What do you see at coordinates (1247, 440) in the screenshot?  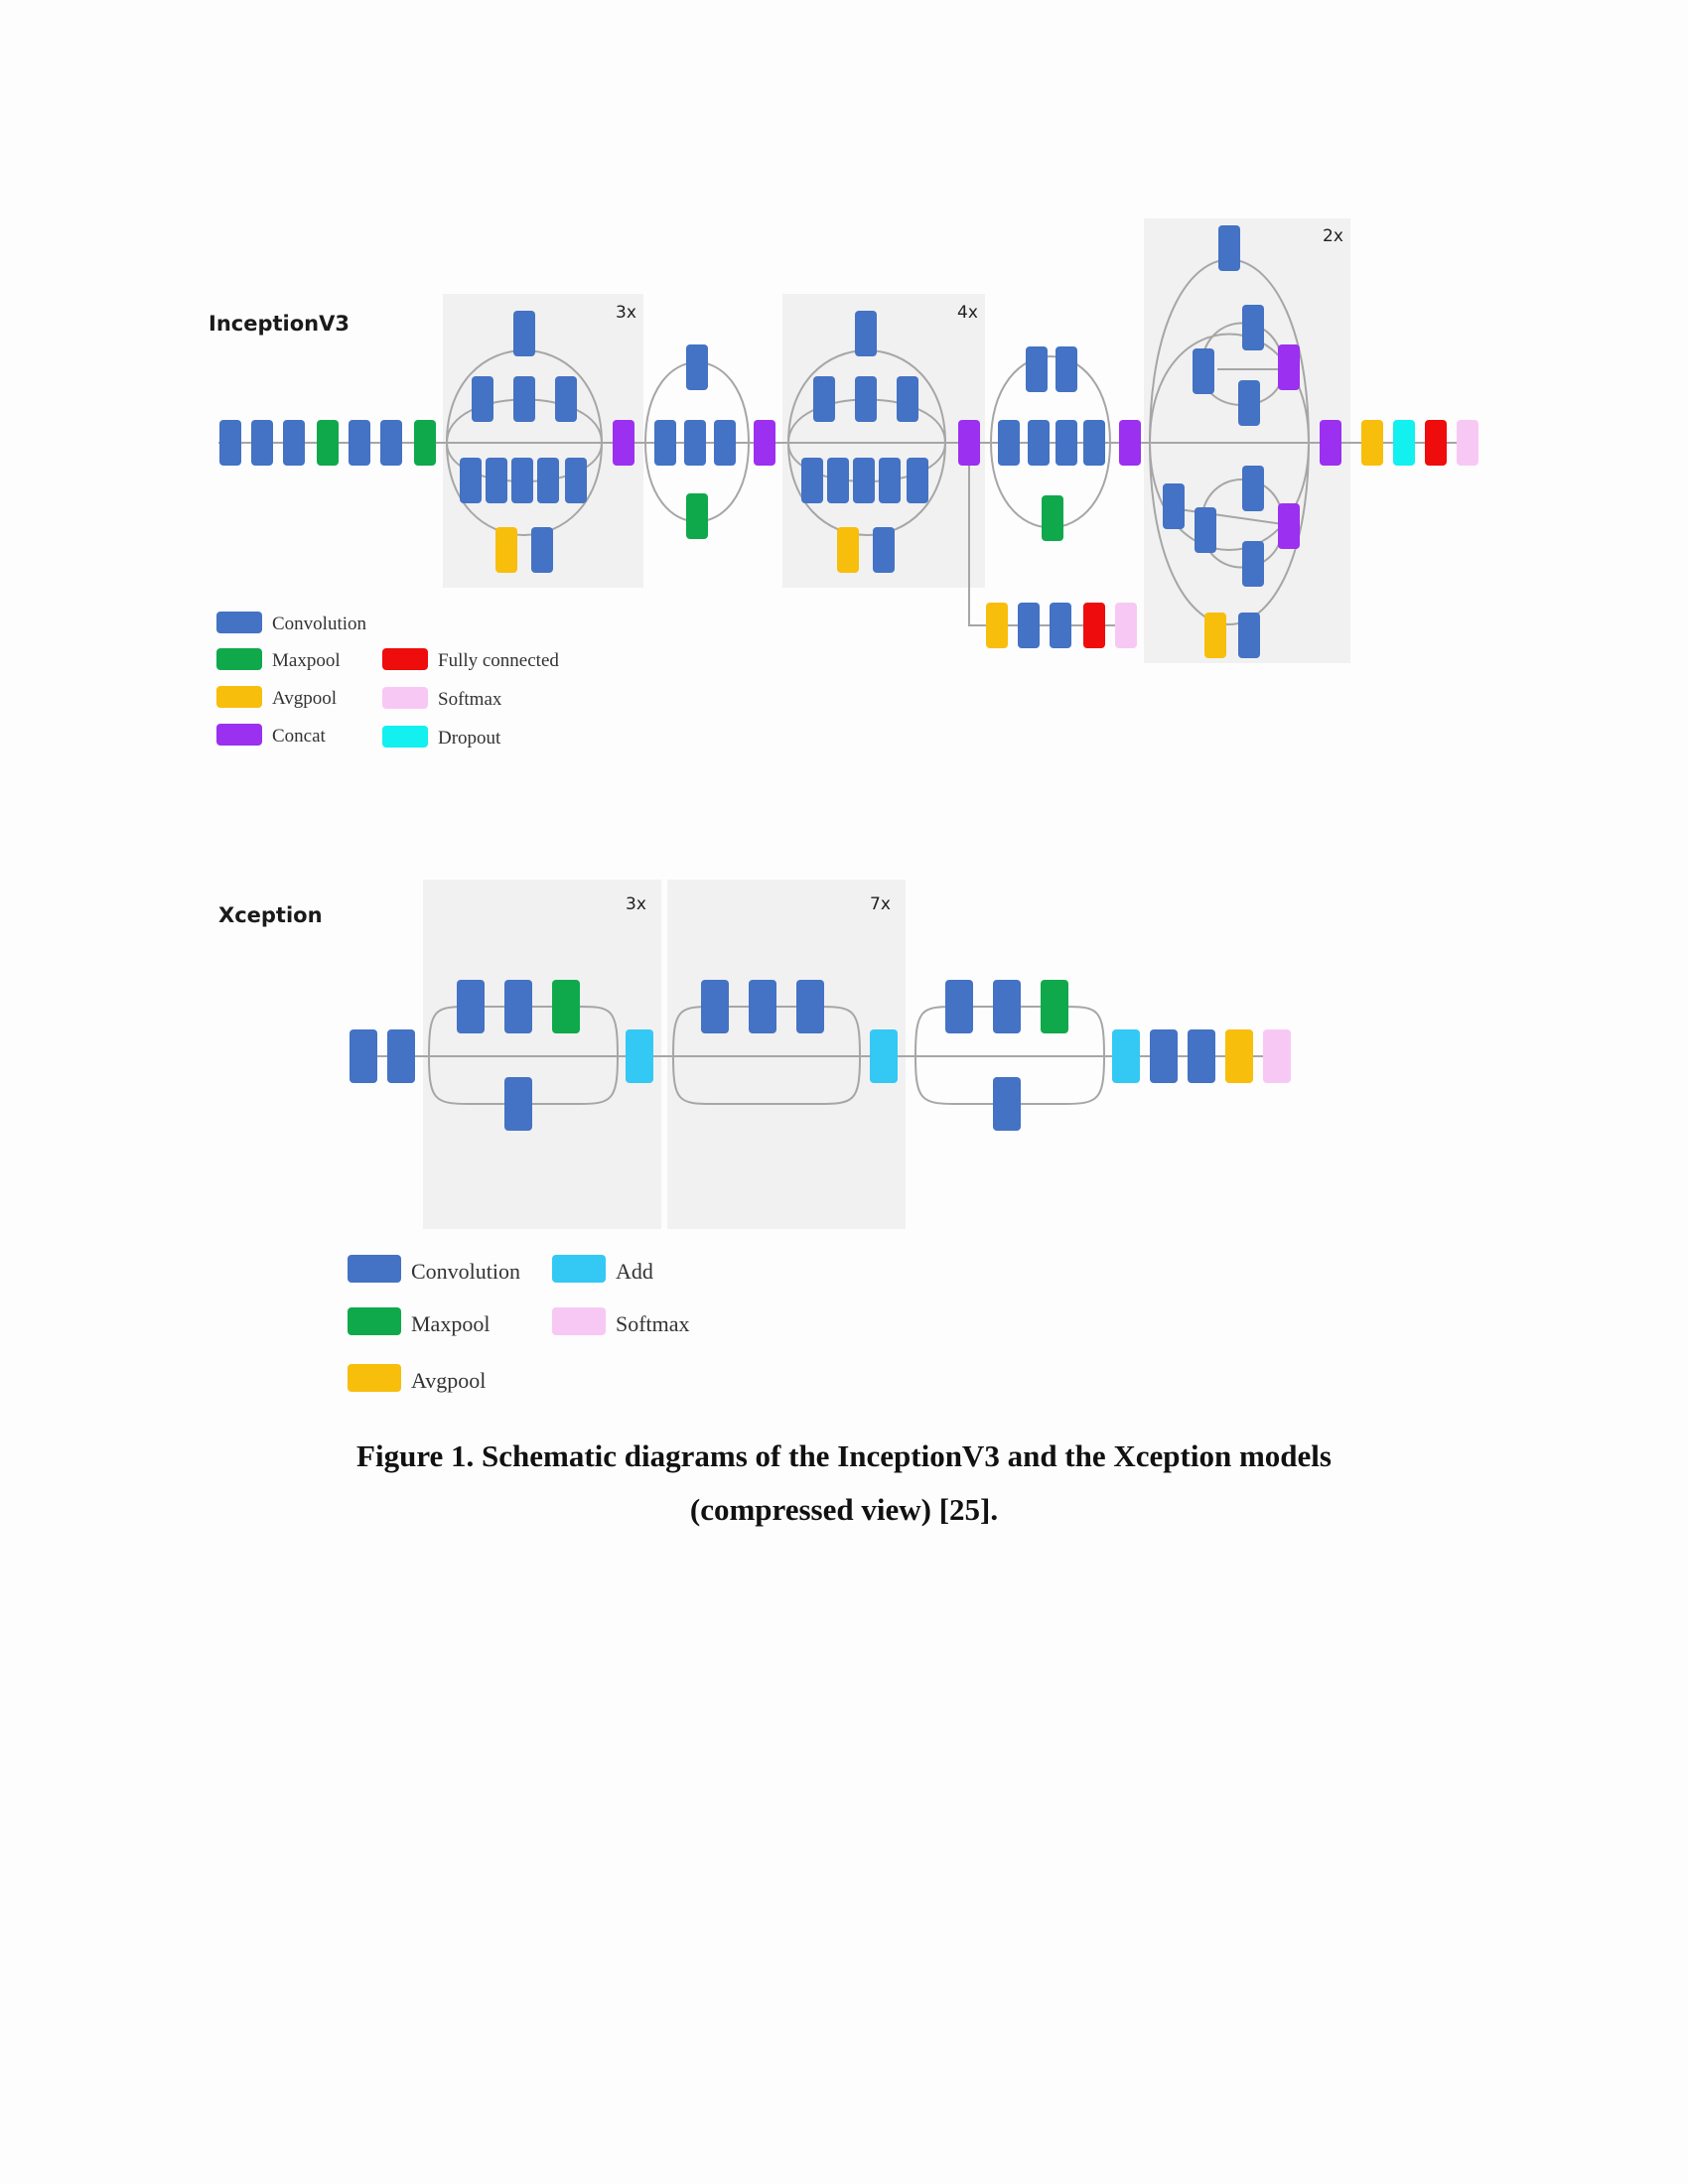 I see `inception-block-e-region` at bounding box center [1247, 440].